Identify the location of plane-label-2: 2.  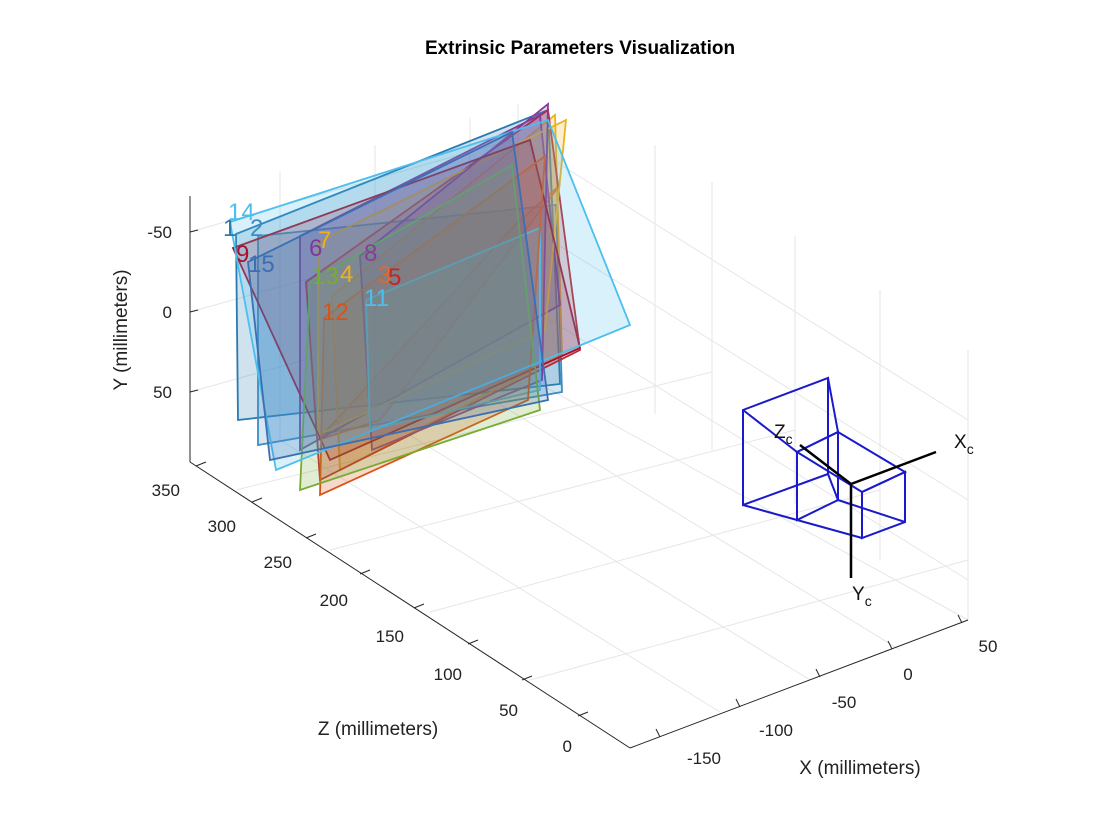
(256, 228).